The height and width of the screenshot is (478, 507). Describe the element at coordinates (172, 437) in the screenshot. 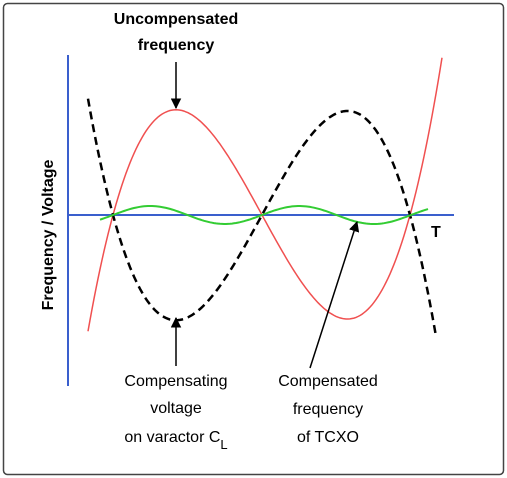

I see `label-text: on varactor C` at that location.